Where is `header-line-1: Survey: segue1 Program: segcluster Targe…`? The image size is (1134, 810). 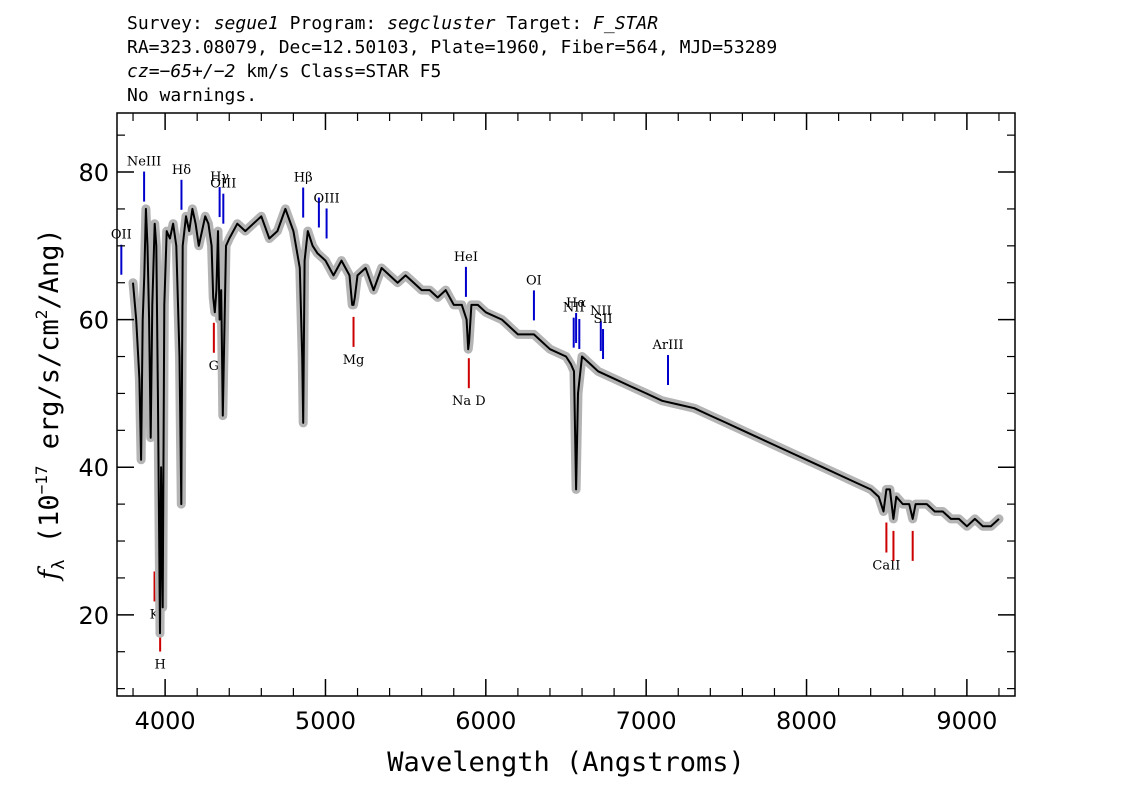 header-line-1: Survey: segue1 Program: segcluster Targe… is located at coordinates (567, 24).